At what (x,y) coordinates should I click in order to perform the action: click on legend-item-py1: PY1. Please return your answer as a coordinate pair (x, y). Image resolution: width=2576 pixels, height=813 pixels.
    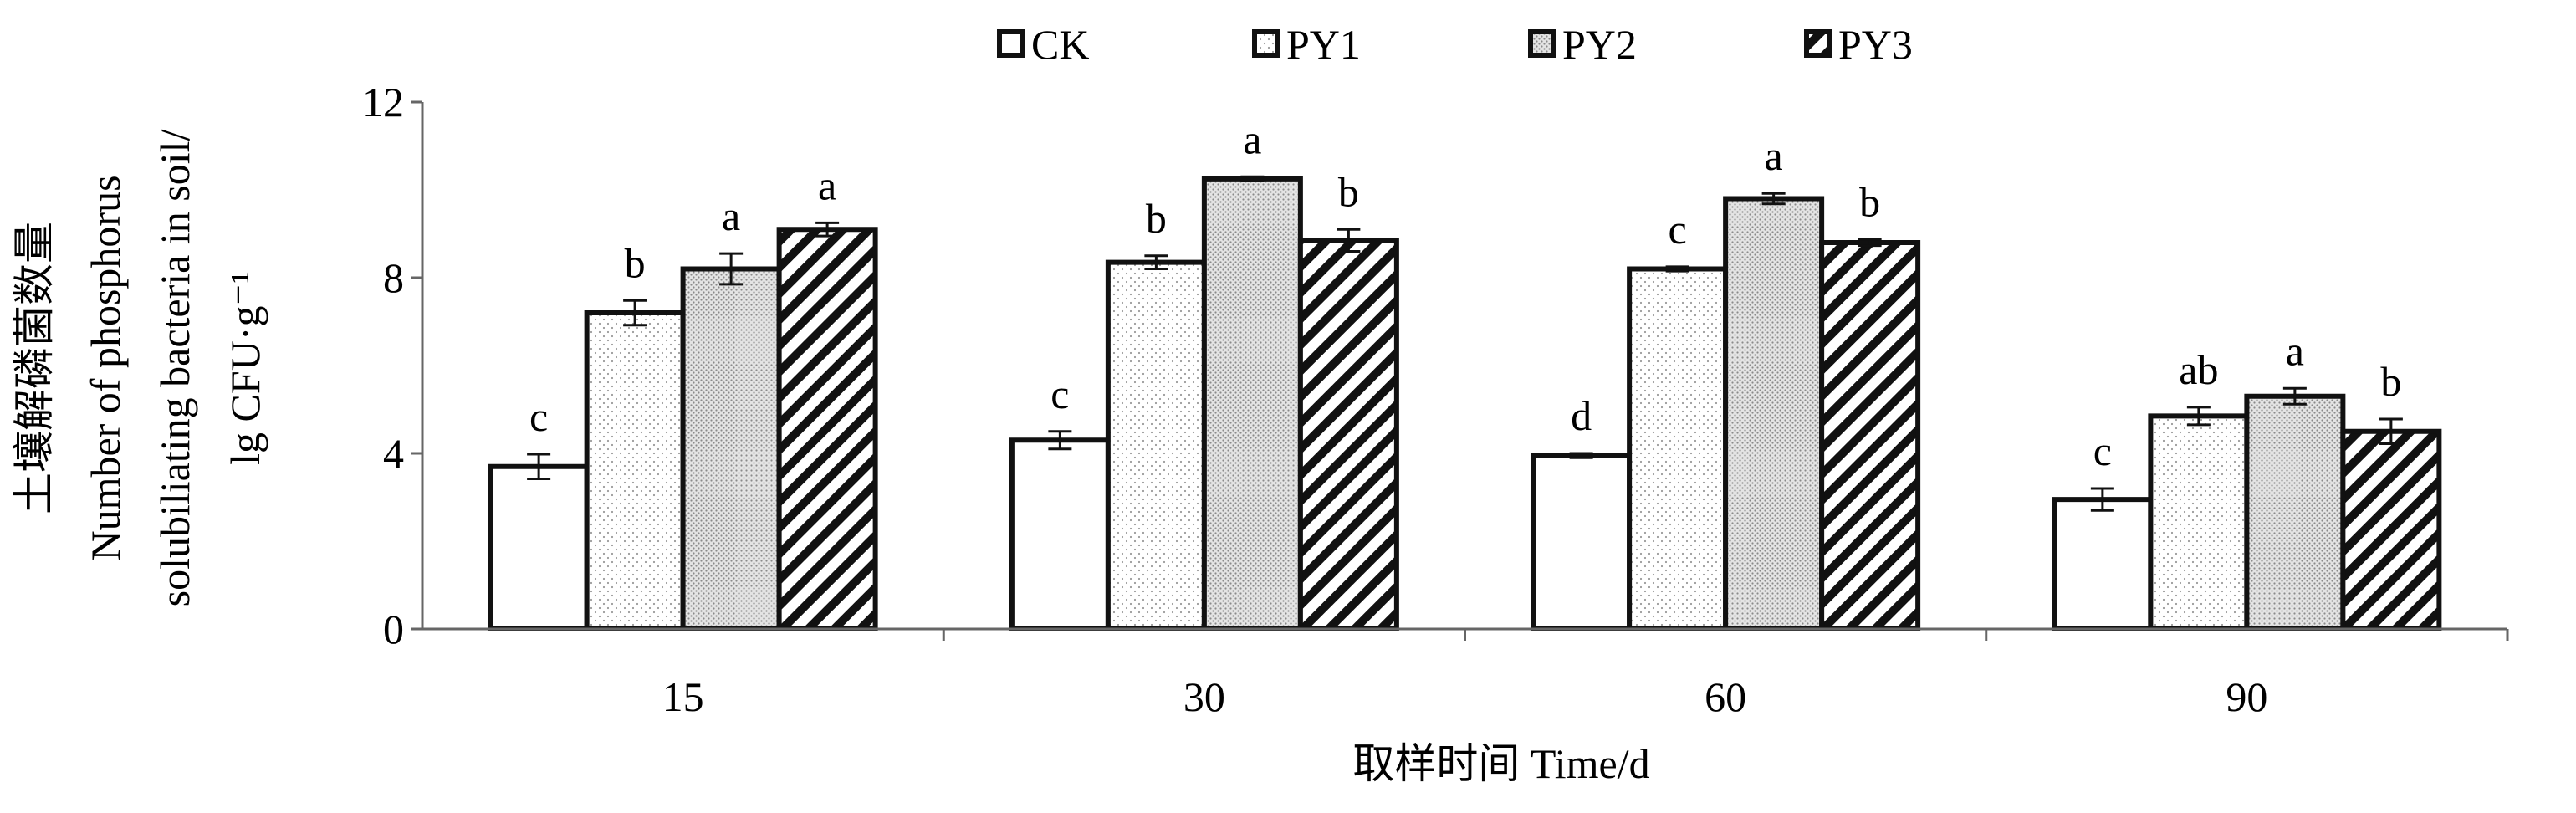
    Looking at the image, I should click on (1306, 45).